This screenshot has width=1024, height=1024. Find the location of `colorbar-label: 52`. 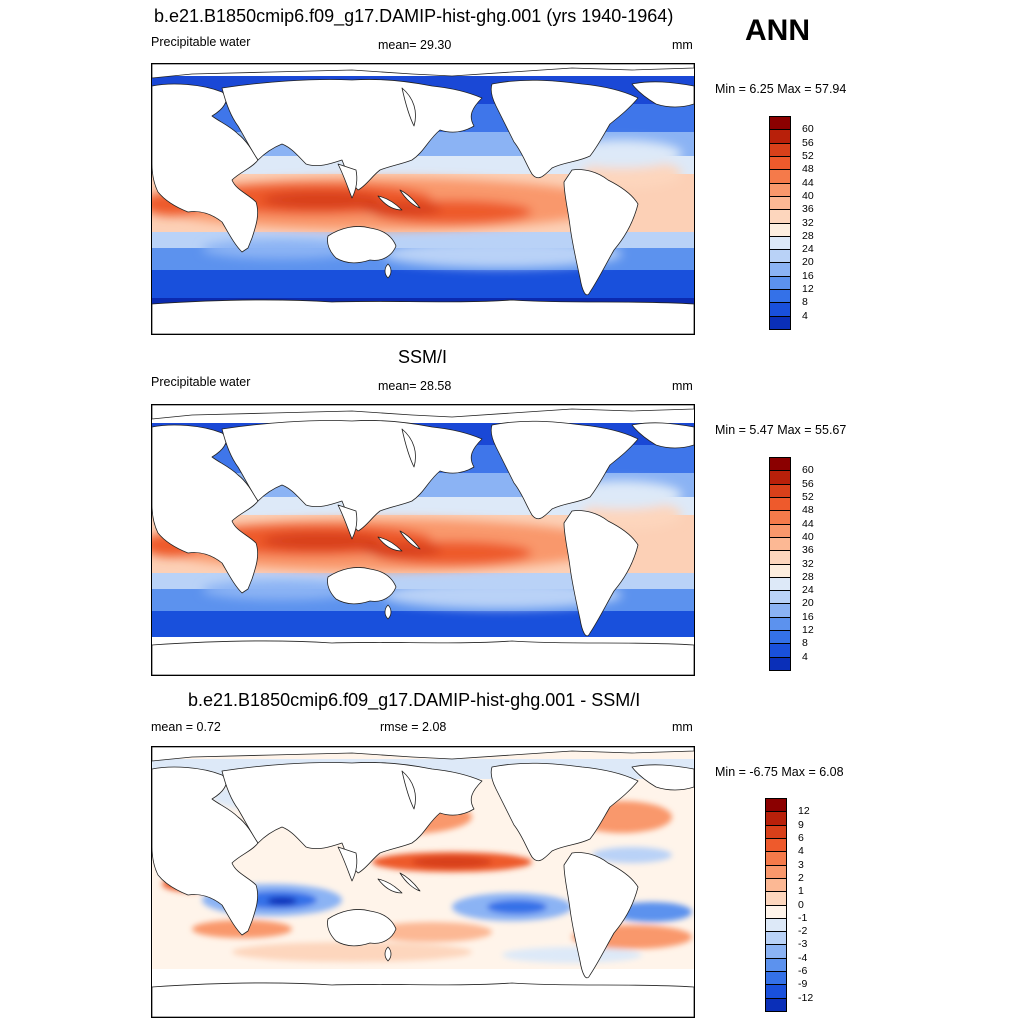

colorbar-label: 52 is located at coordinates (808, 155).